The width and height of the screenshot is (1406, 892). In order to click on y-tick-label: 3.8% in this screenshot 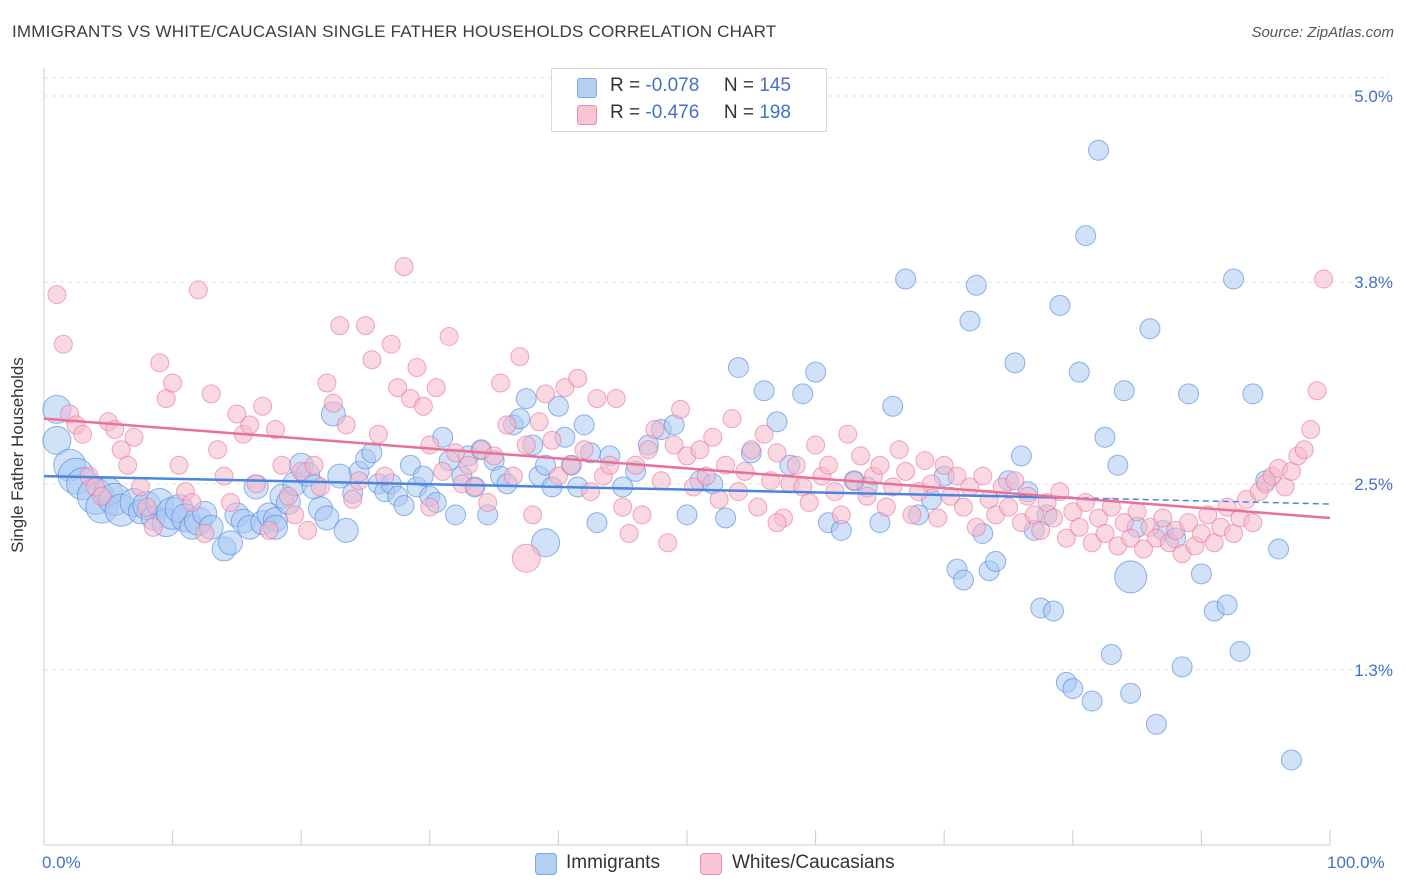, I will do `click(1373, 282)`.